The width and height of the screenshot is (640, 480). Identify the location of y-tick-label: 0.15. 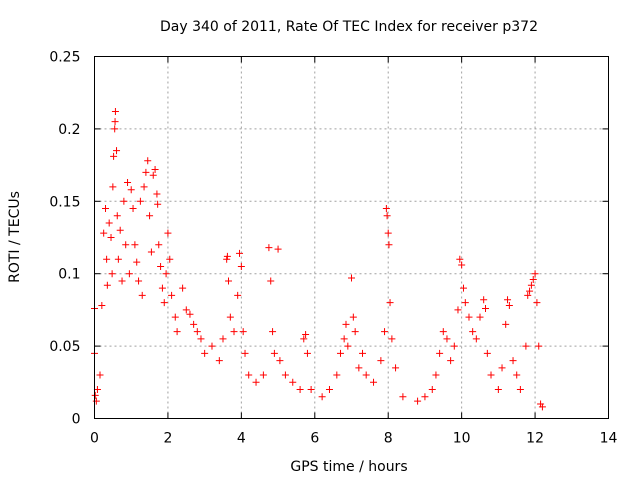
(64, 202).